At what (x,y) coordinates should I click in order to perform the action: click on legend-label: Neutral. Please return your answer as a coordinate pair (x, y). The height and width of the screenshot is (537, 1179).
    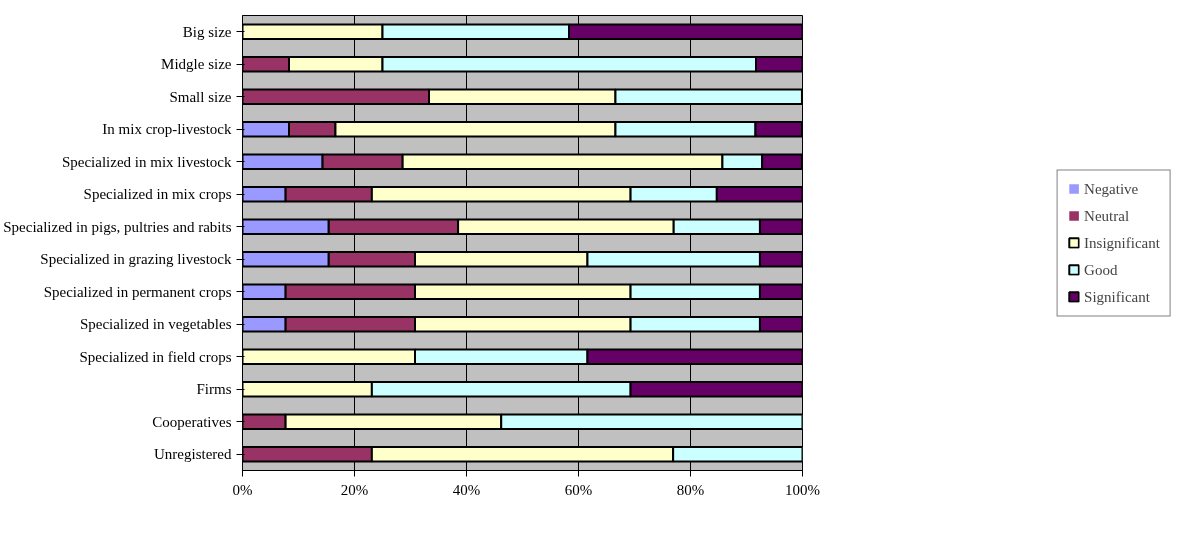
    Looking at the image, I should click on (1107, 215).